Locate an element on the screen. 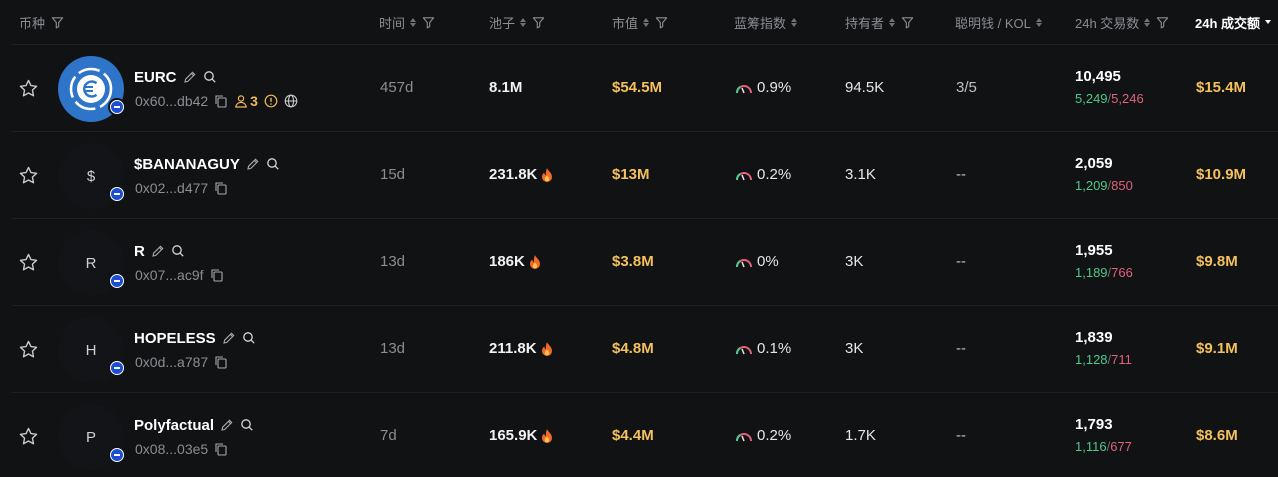 Image resolution: width=1278 pixels, height=477 pixels. pool-liquidity: 165.9K is located at coordinates (521, 435).